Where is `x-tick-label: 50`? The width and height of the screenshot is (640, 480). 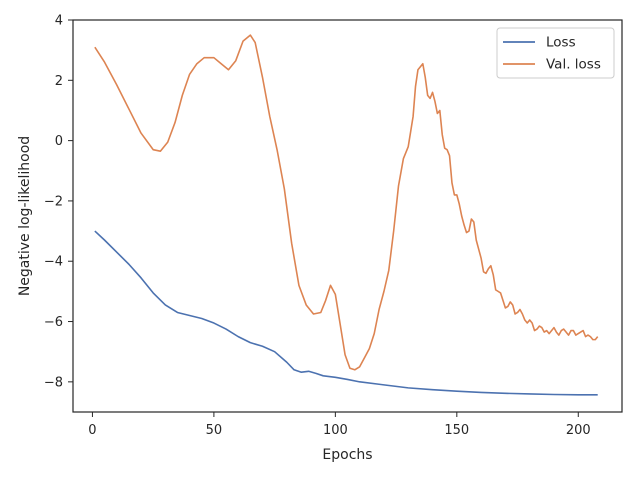
x-tick-label: 50 is located at coordinates (214, 430).